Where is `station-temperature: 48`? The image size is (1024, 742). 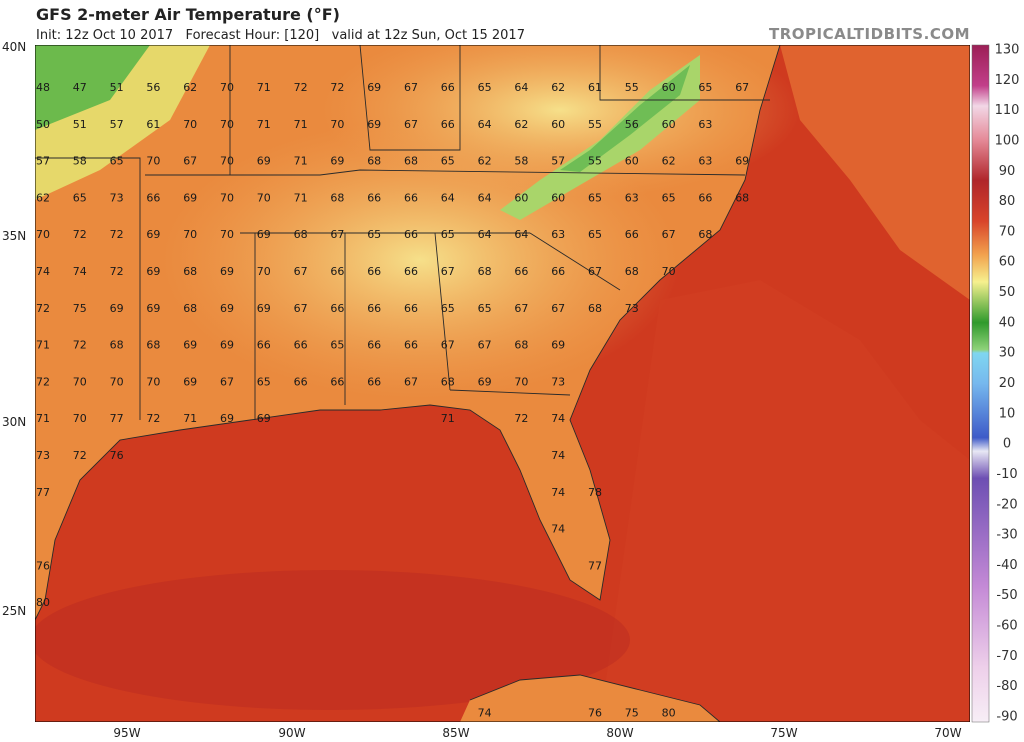 station-temperature: 48 is located at coordinates (43, 87).